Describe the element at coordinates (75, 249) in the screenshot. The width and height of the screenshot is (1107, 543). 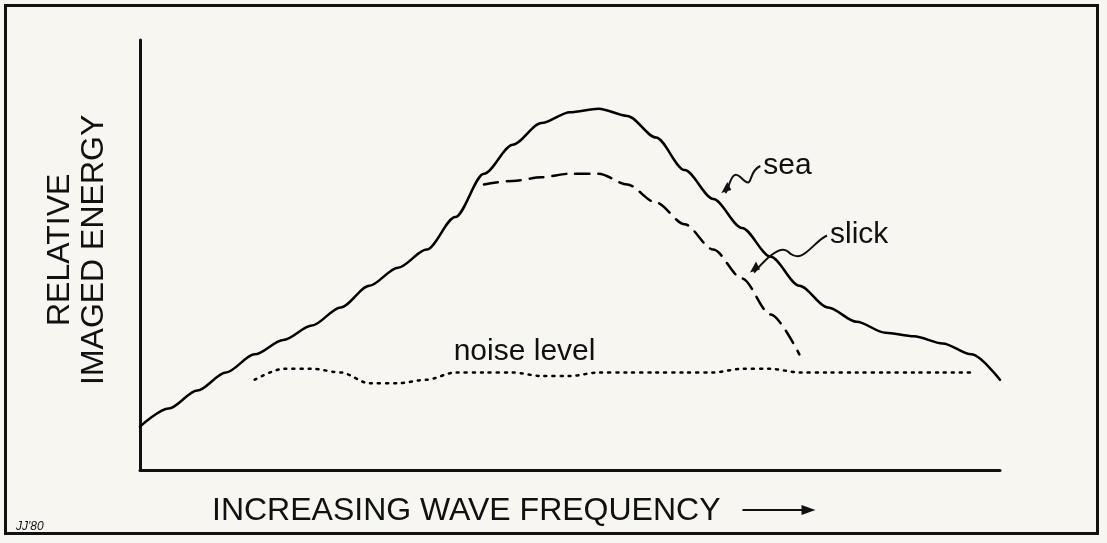
I see `y-axis-title: RELATIVE IMAGED ENERGY` at that location.